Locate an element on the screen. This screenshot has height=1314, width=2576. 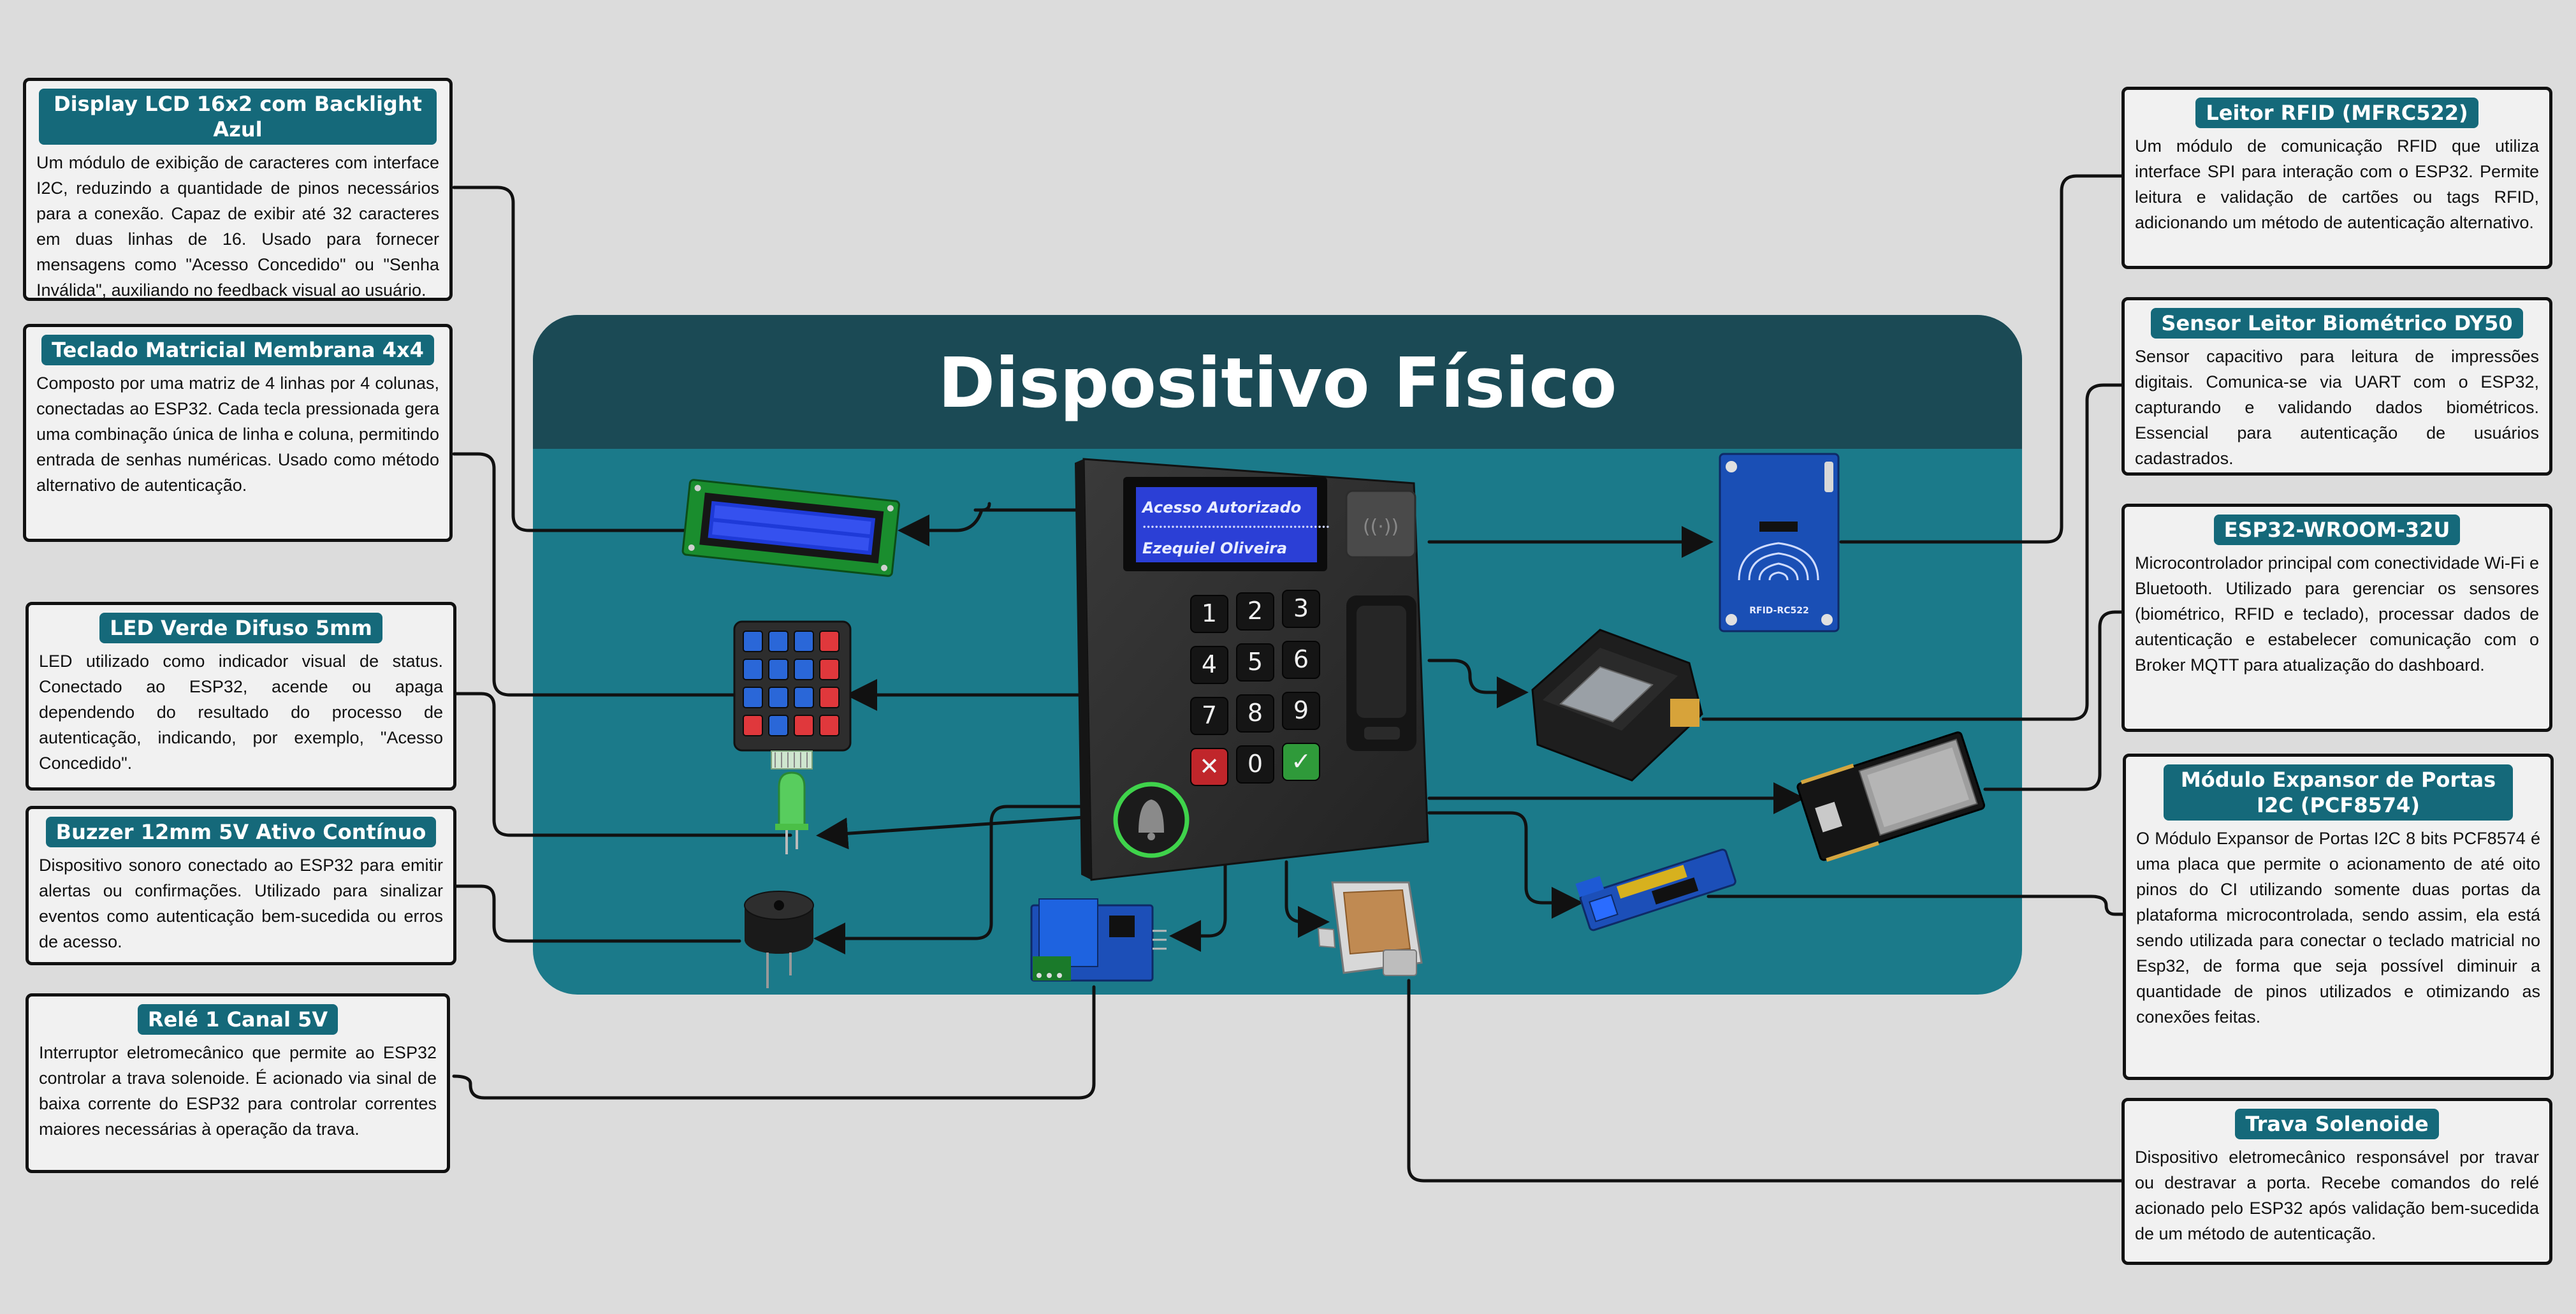
connector-lcd is located at coordinates (992, 527).